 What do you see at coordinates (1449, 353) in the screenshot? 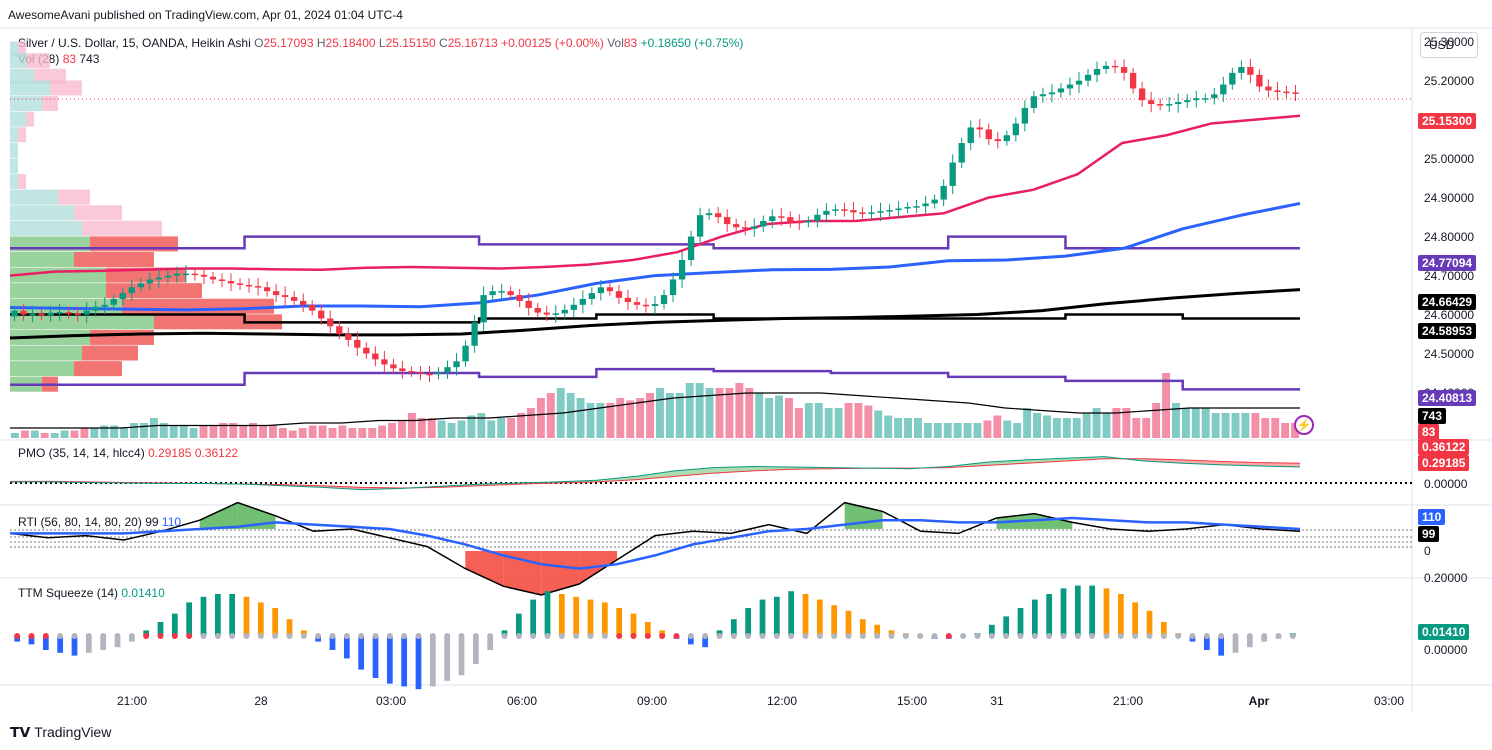
I see `price-axis-label: 24.50000` at bounding box center [1449, 353].